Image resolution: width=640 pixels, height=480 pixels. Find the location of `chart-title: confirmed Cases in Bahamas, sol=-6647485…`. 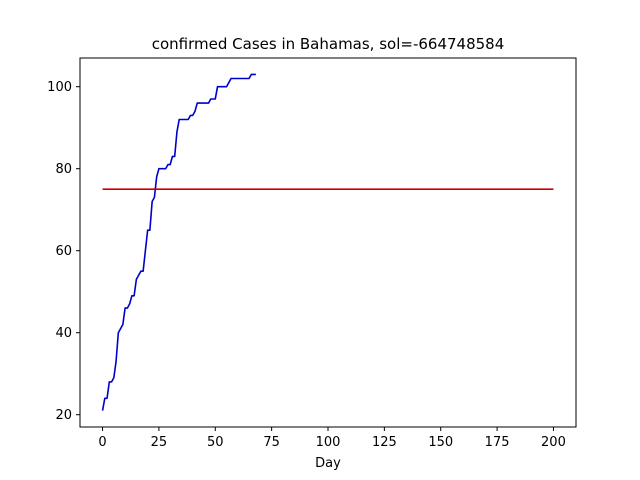

chart-title: confirmed Cases in Bahamas, sol=-6647485… is located at coordinates (328, 44).